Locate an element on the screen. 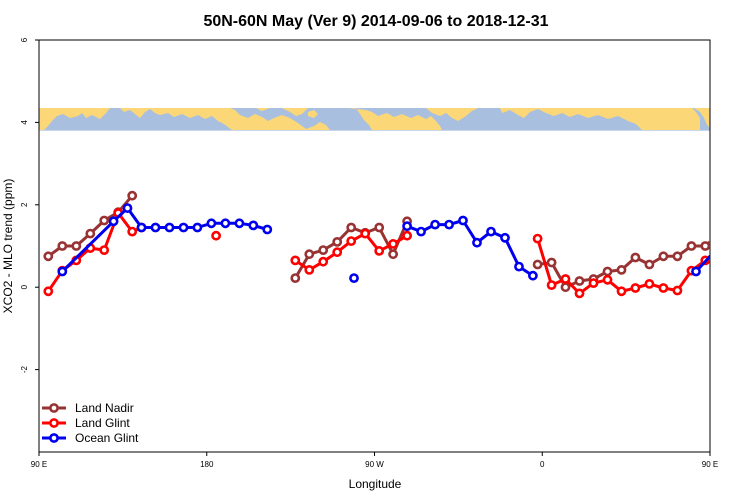 This screenshot has height=500, width=750. legend-label: Ocean Glint is located at coordinates (107, 438).